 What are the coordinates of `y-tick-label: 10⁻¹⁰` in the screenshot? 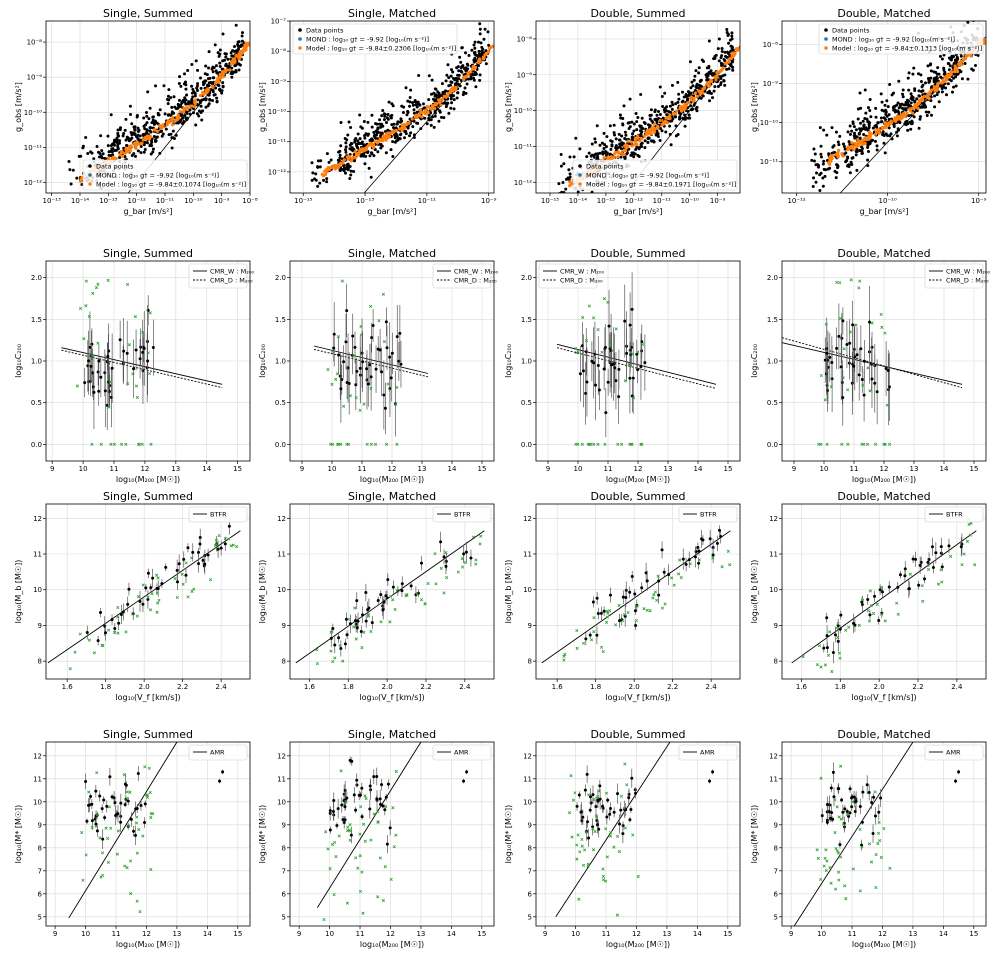 It's located at (523, 111).